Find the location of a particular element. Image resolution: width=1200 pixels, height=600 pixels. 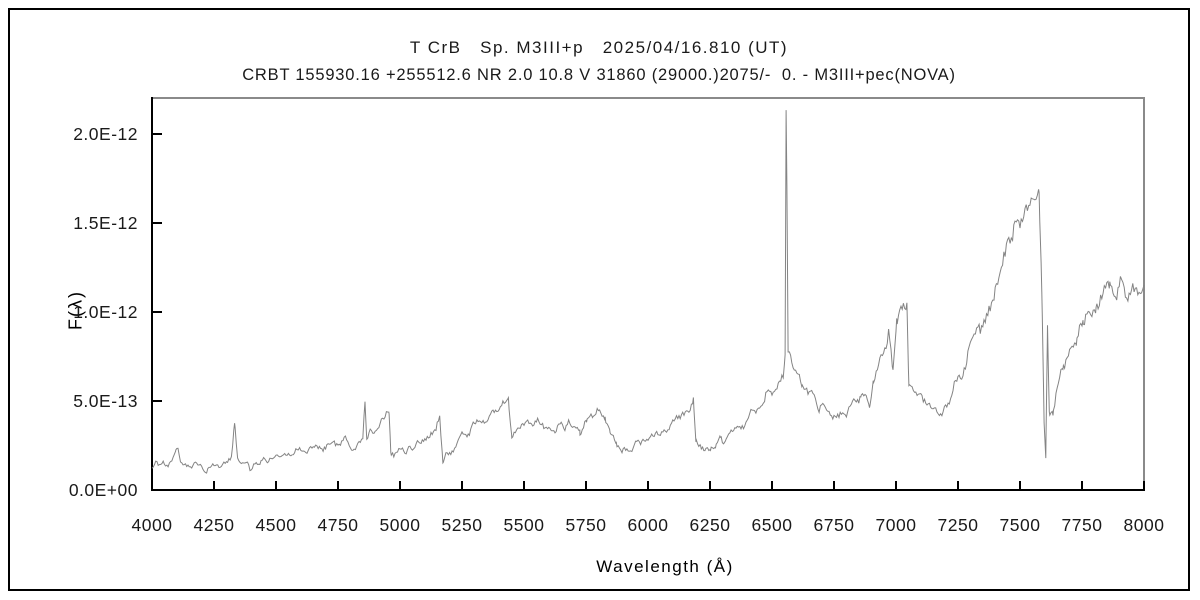

y-tick-label: 1.5E-12 is located at coordinates (105, 223).